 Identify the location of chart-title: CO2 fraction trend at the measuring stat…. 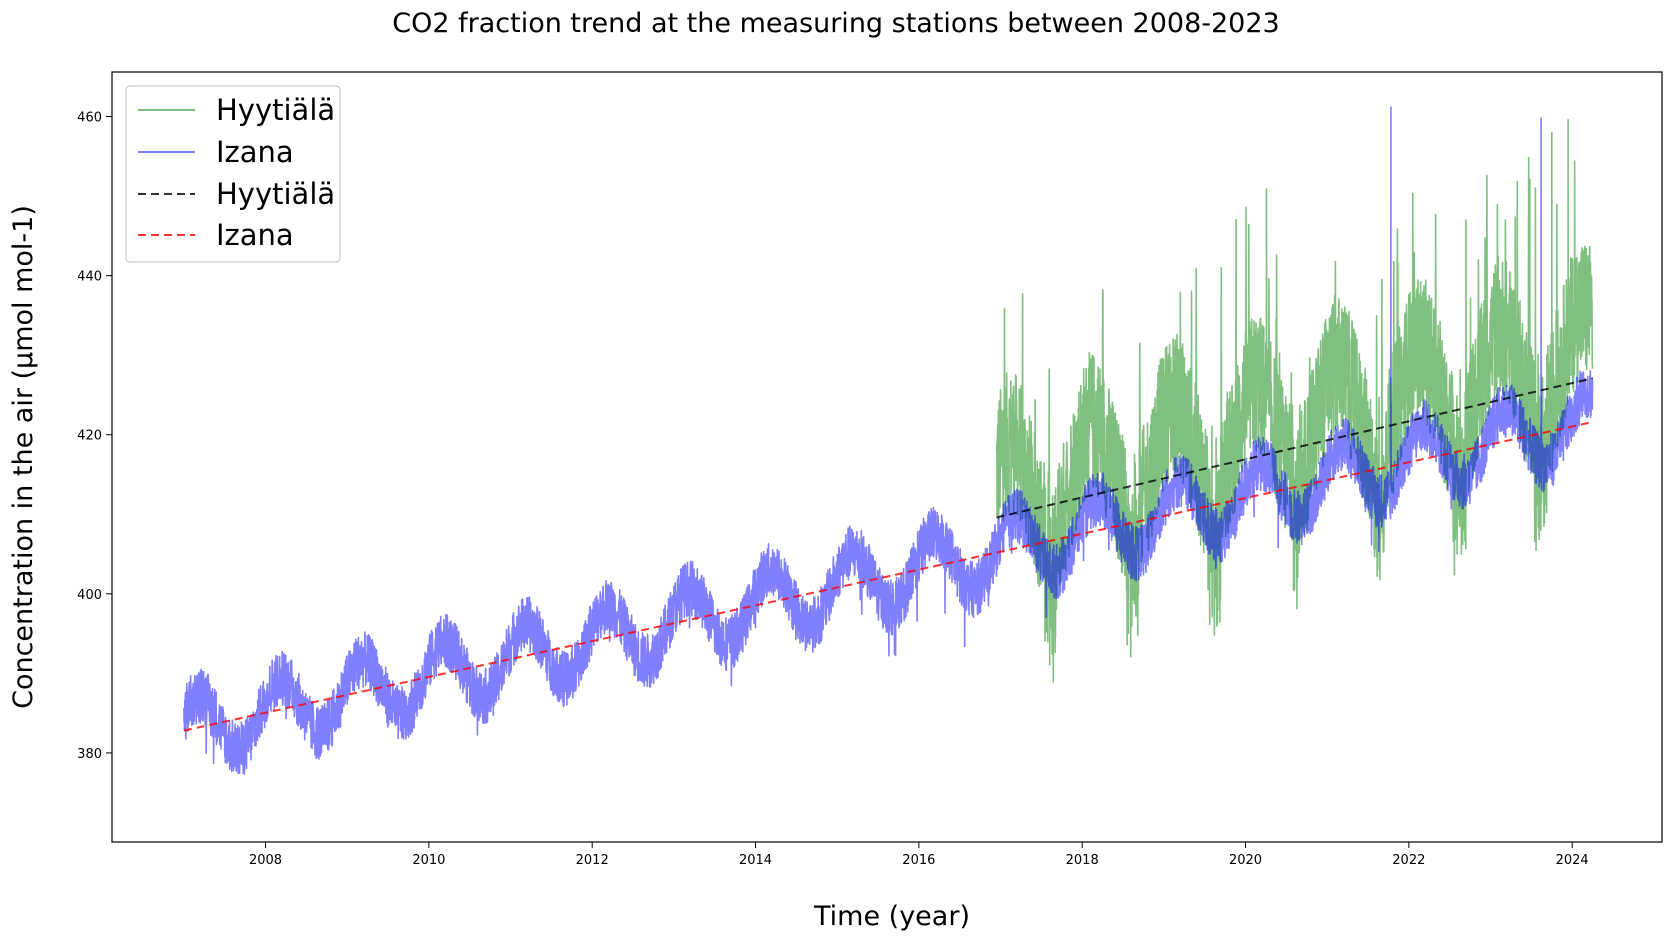
(835, 23).